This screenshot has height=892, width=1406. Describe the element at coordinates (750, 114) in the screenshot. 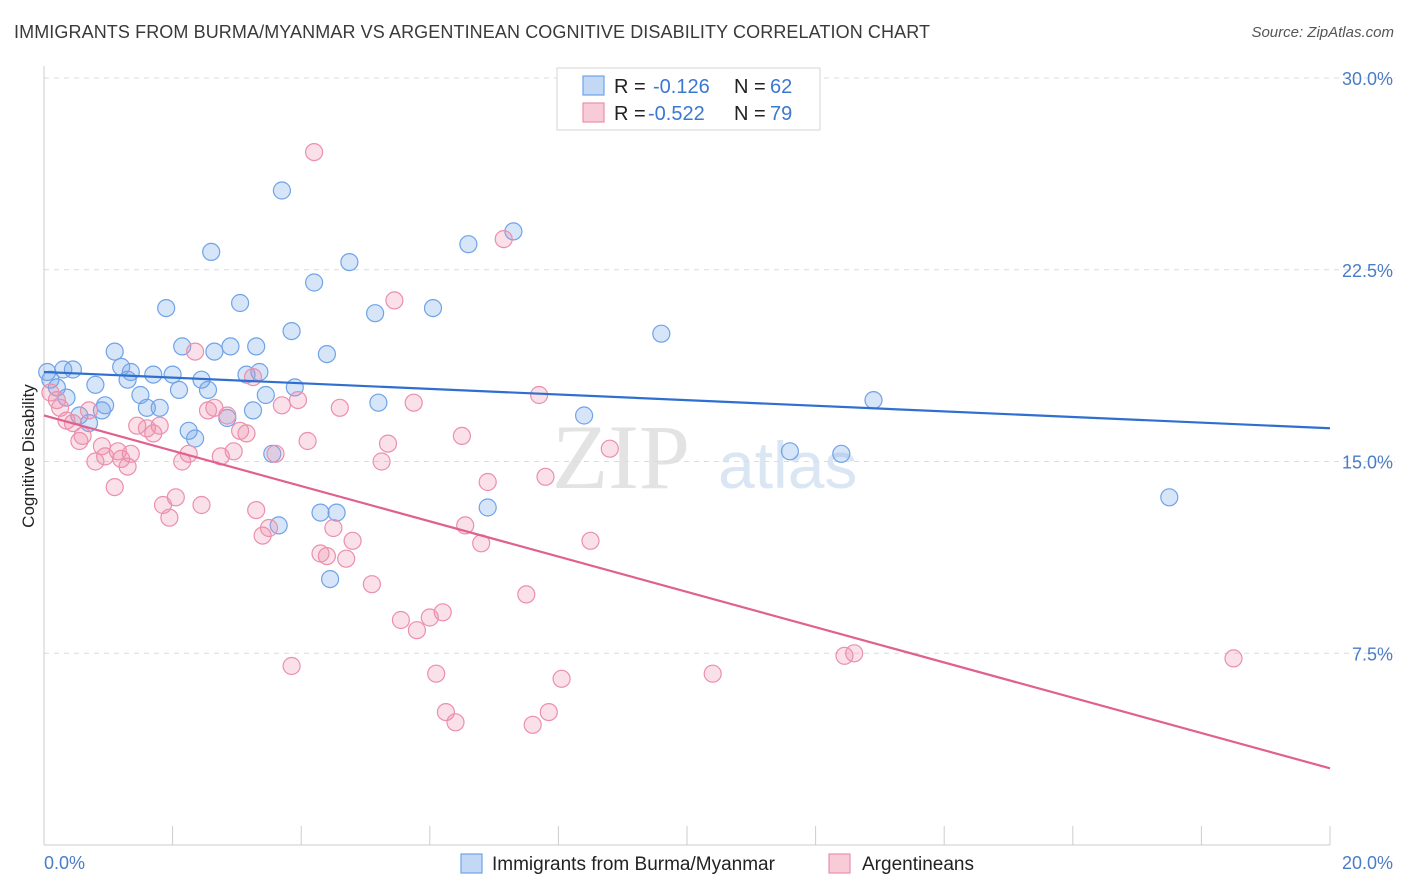

I see `legend-n-label-2: N =` at that location.